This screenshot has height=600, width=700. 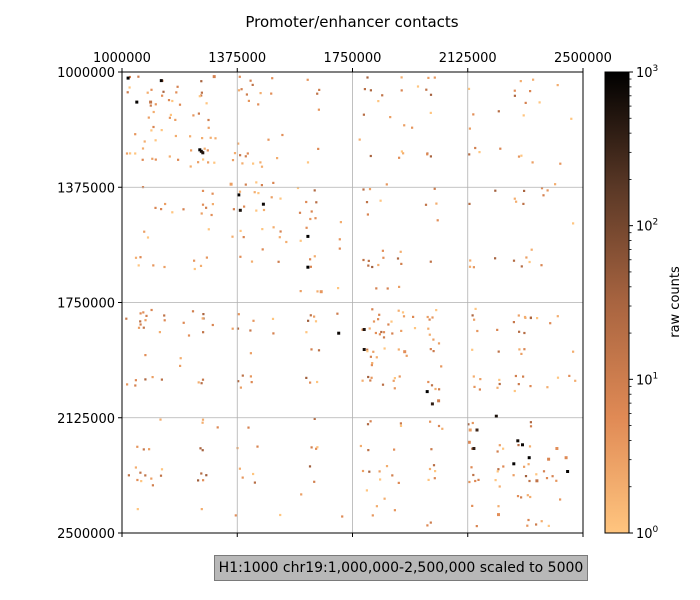 What do you see at coordinates (86, 304) in the screenshot?
I see `y-tick-label: 1750000` at bounding box center [86, 304].